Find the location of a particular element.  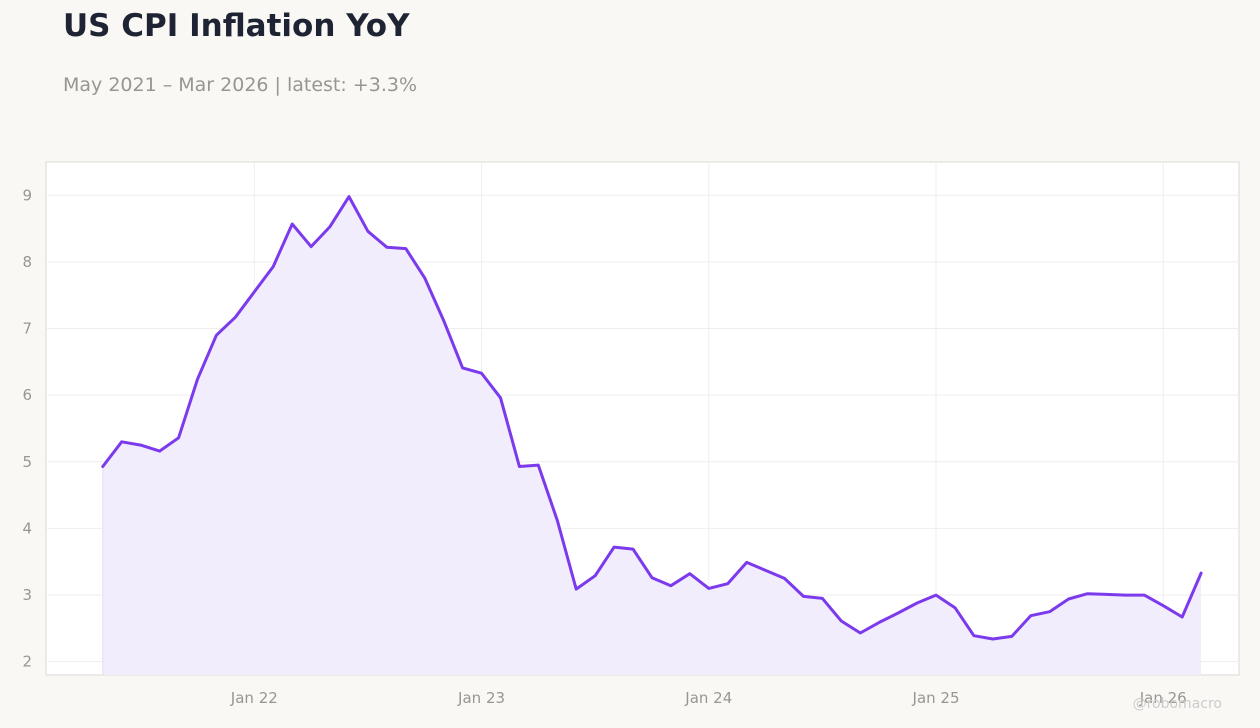

y-tick-label: 6 is located at coordinates (27, 395).